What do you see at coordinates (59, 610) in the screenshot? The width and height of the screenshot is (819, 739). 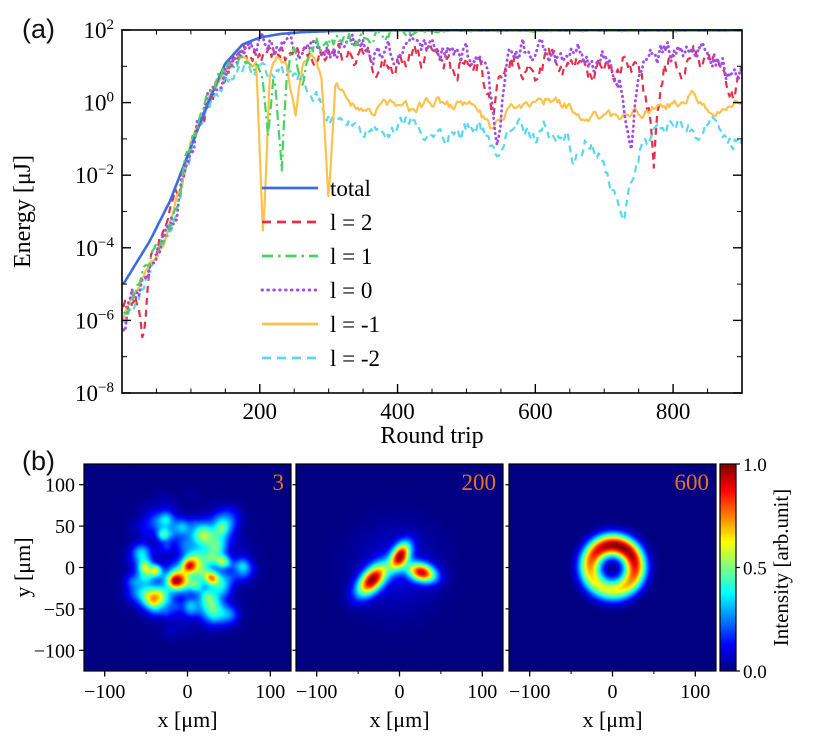 I see `svg-text: −50` at bounding box center [59, 610].